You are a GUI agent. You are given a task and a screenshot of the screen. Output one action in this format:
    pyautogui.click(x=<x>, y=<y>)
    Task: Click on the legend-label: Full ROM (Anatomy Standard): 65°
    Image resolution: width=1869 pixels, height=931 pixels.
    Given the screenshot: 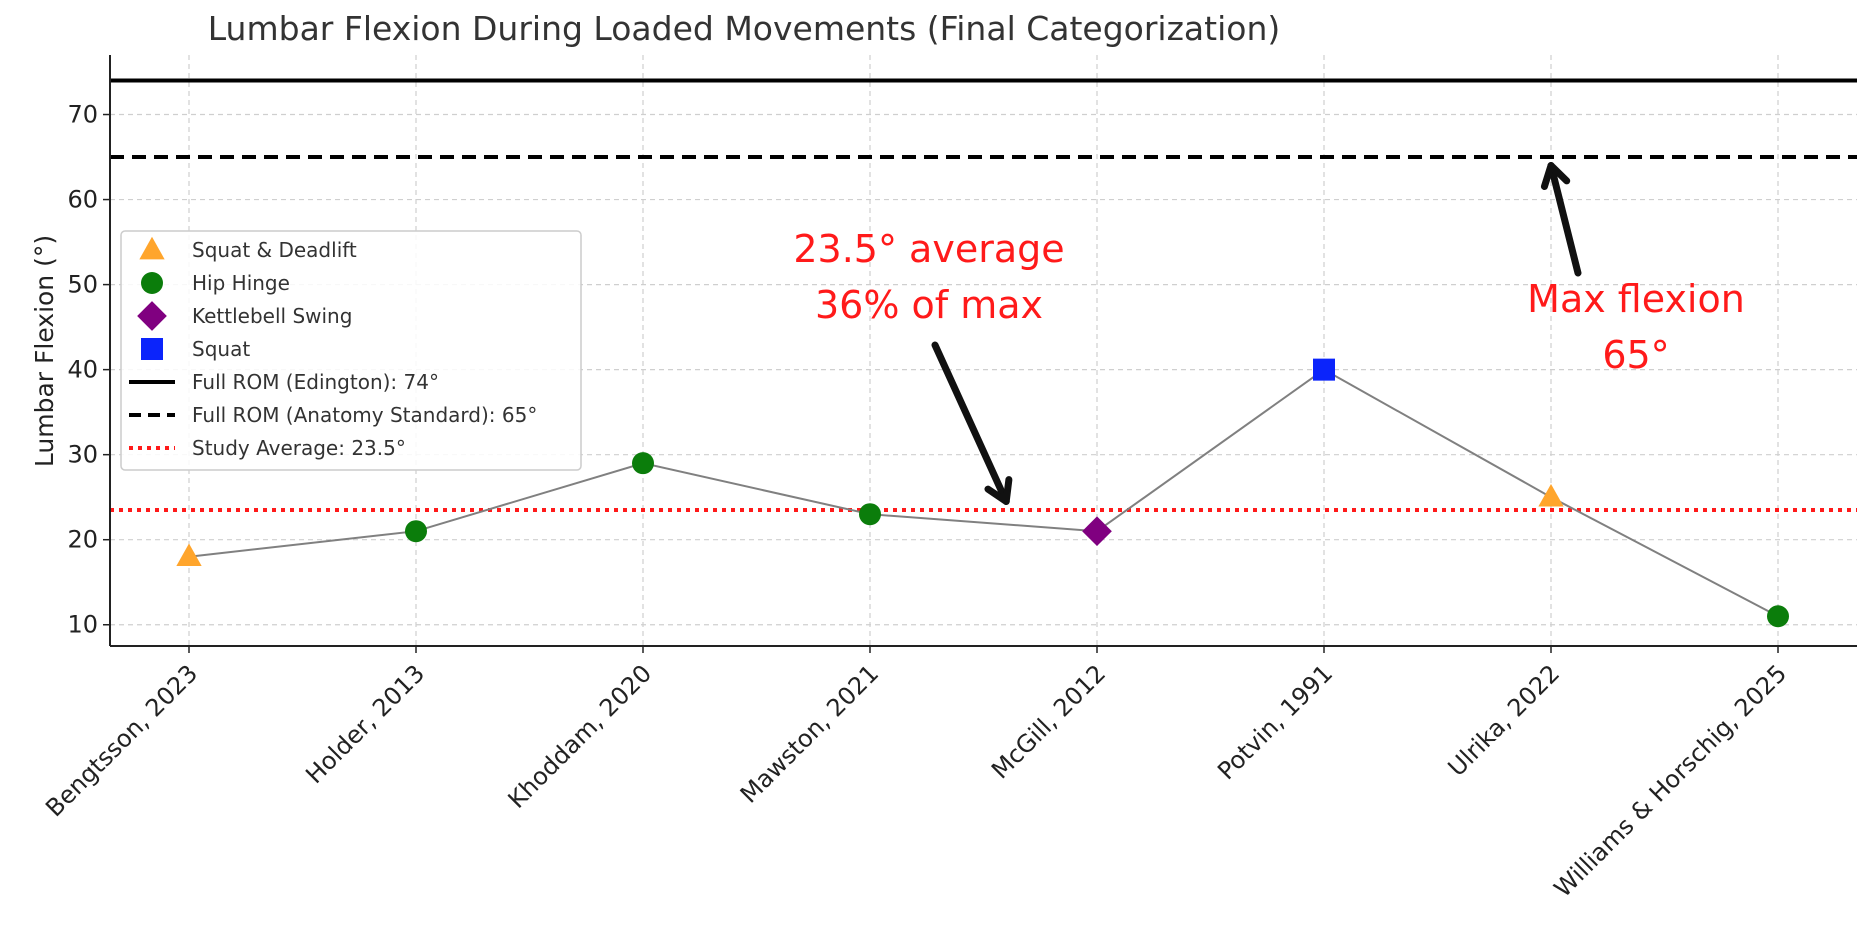 What is the action you would take?
    pyautogui.click(x=364, y=415)
    